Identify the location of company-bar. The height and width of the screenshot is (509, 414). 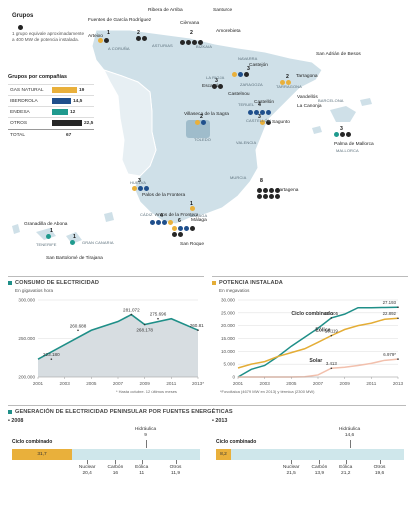
(60, 112).